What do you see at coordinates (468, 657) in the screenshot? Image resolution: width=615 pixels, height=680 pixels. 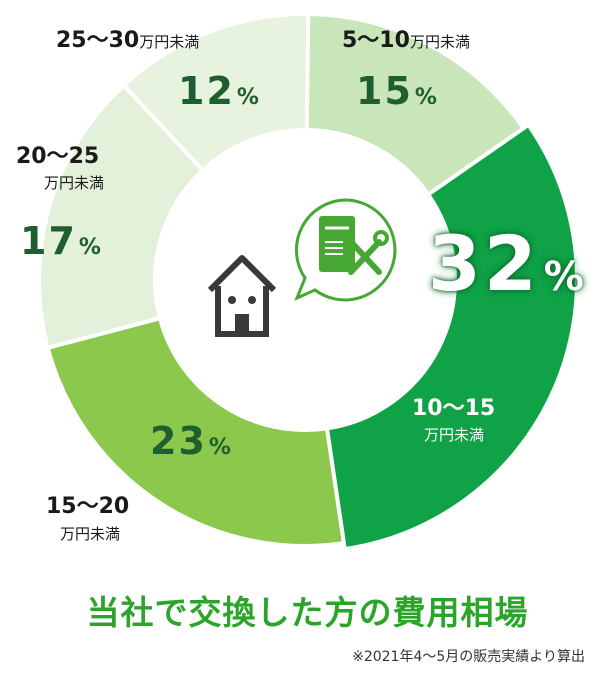 I see `chart-footnote: ※2021年4〜5月の販売実績より算出` at bounding box center [468, 657].